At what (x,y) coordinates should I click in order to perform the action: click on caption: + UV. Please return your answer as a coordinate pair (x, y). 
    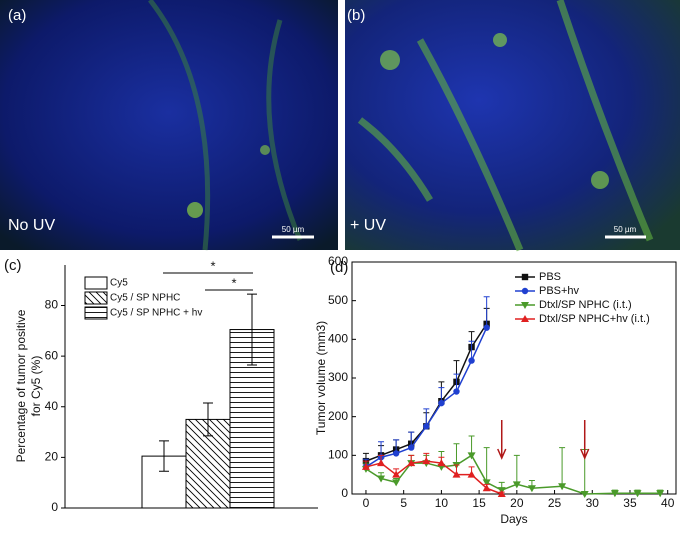
    Looking at the image, I should click on (368, 225).